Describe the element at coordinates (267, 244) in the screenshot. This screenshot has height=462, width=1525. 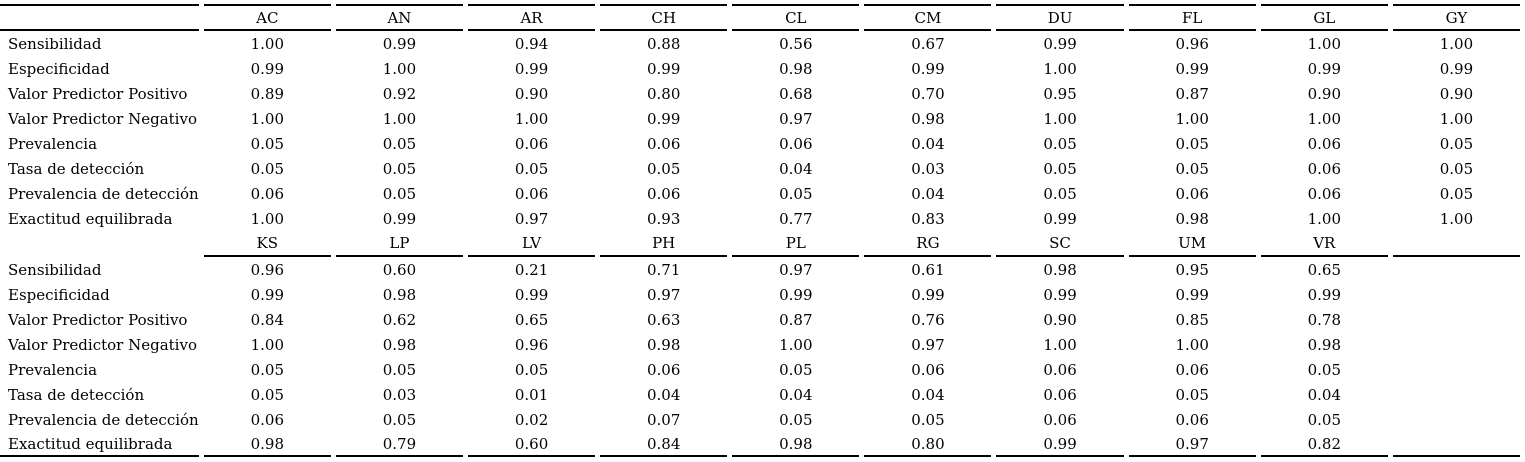
I see `column-header-ks: KS` at that location.